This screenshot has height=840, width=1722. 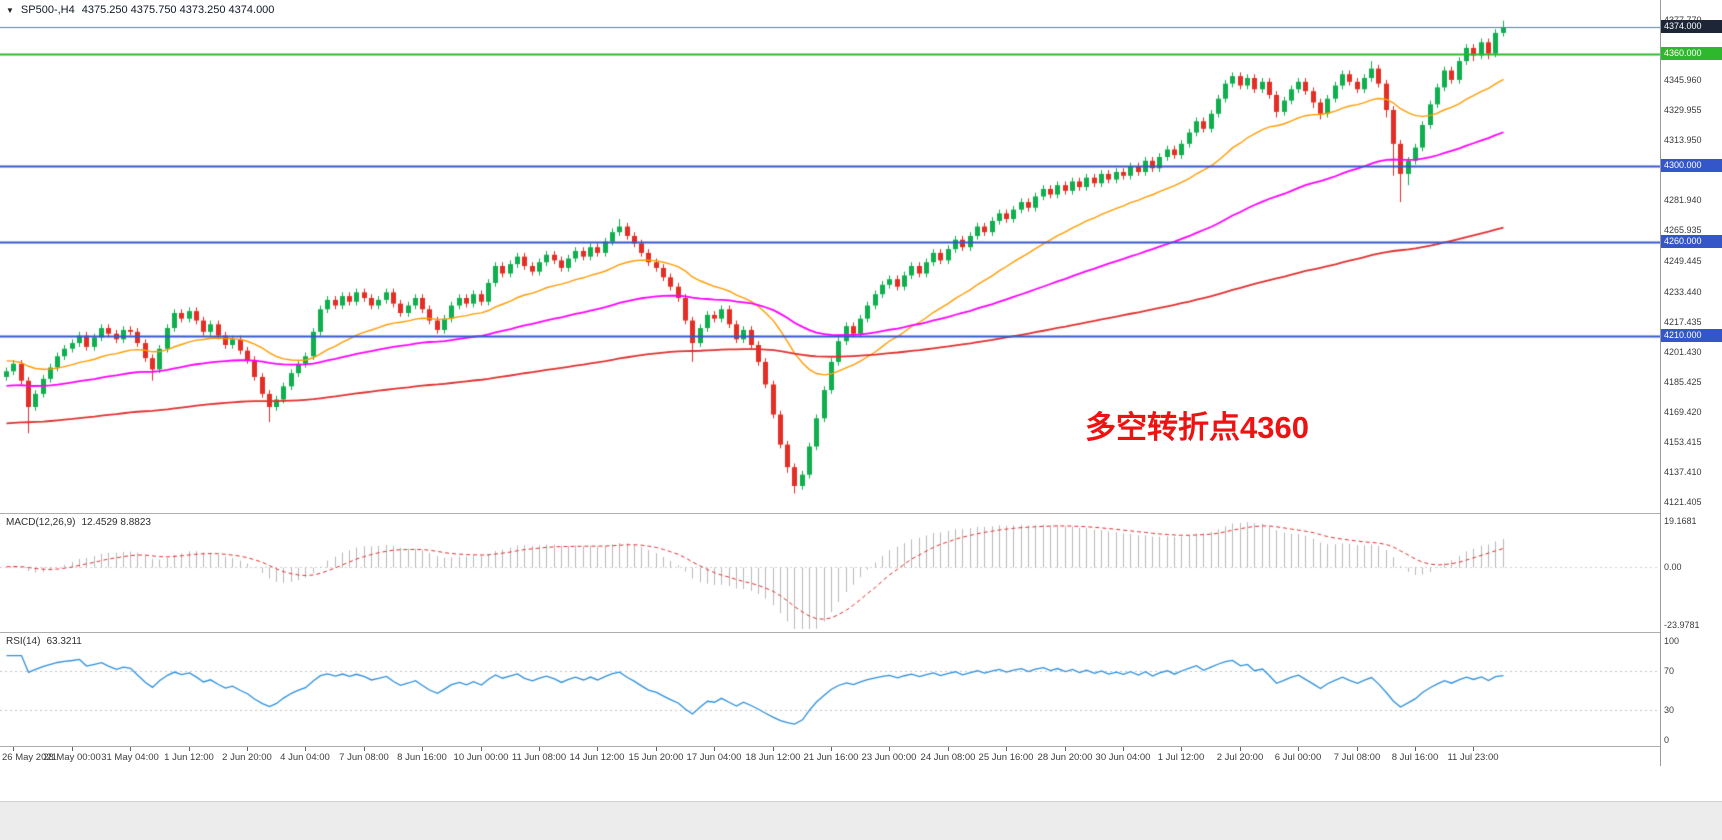 I want to click on annotation-text: 多空转折点4360, so click(x=1197, y=427).